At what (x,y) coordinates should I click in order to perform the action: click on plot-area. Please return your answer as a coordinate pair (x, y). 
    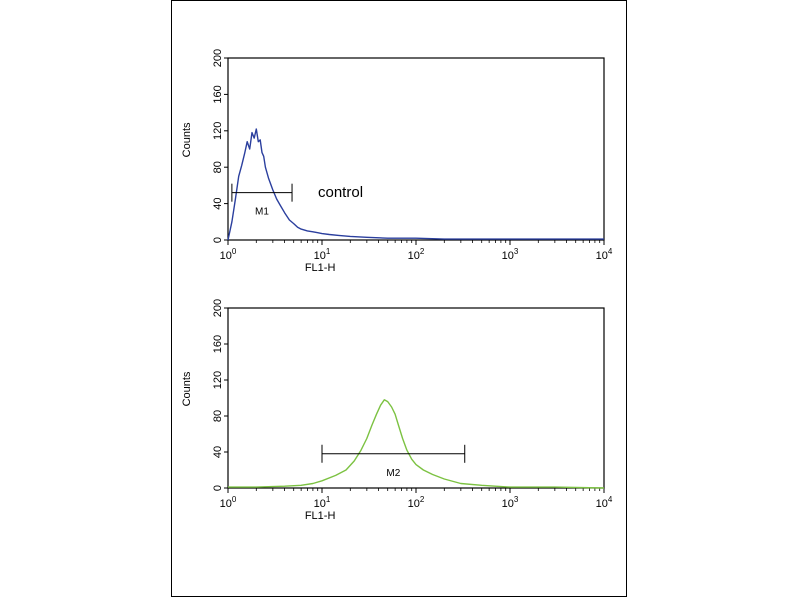
    Looking at the image, I should click on (416, 398).